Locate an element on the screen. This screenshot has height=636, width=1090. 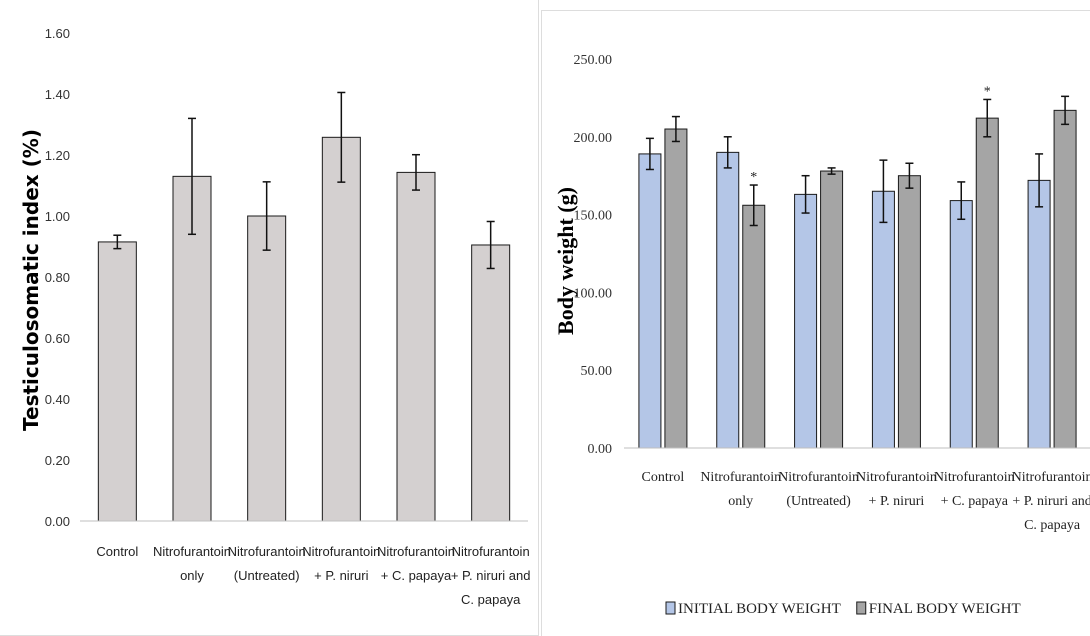
y-tick-label: 250.00 is located at coordinates (593, 60).